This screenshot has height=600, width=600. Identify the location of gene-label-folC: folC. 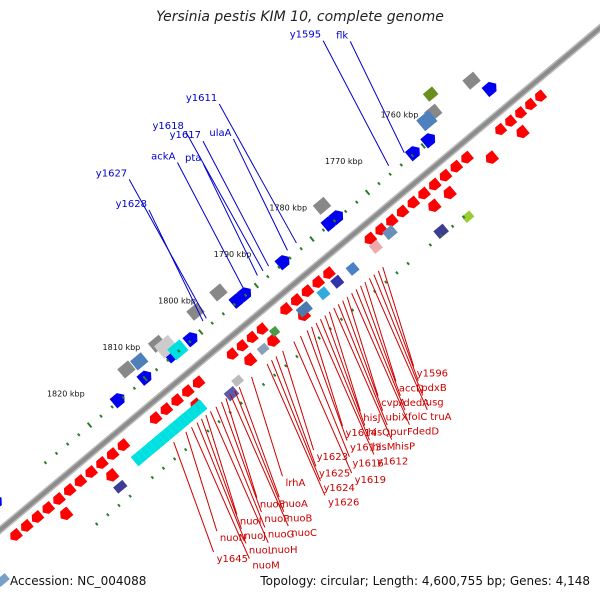
(417, 417).